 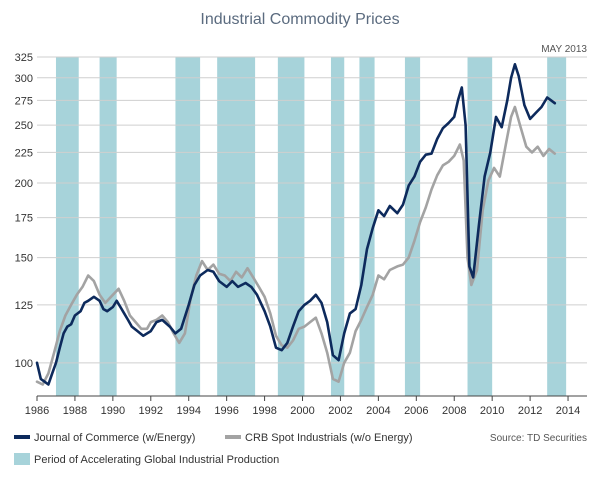 I want to click on x-tick-2002: 2002, so click(x=340, y=411).